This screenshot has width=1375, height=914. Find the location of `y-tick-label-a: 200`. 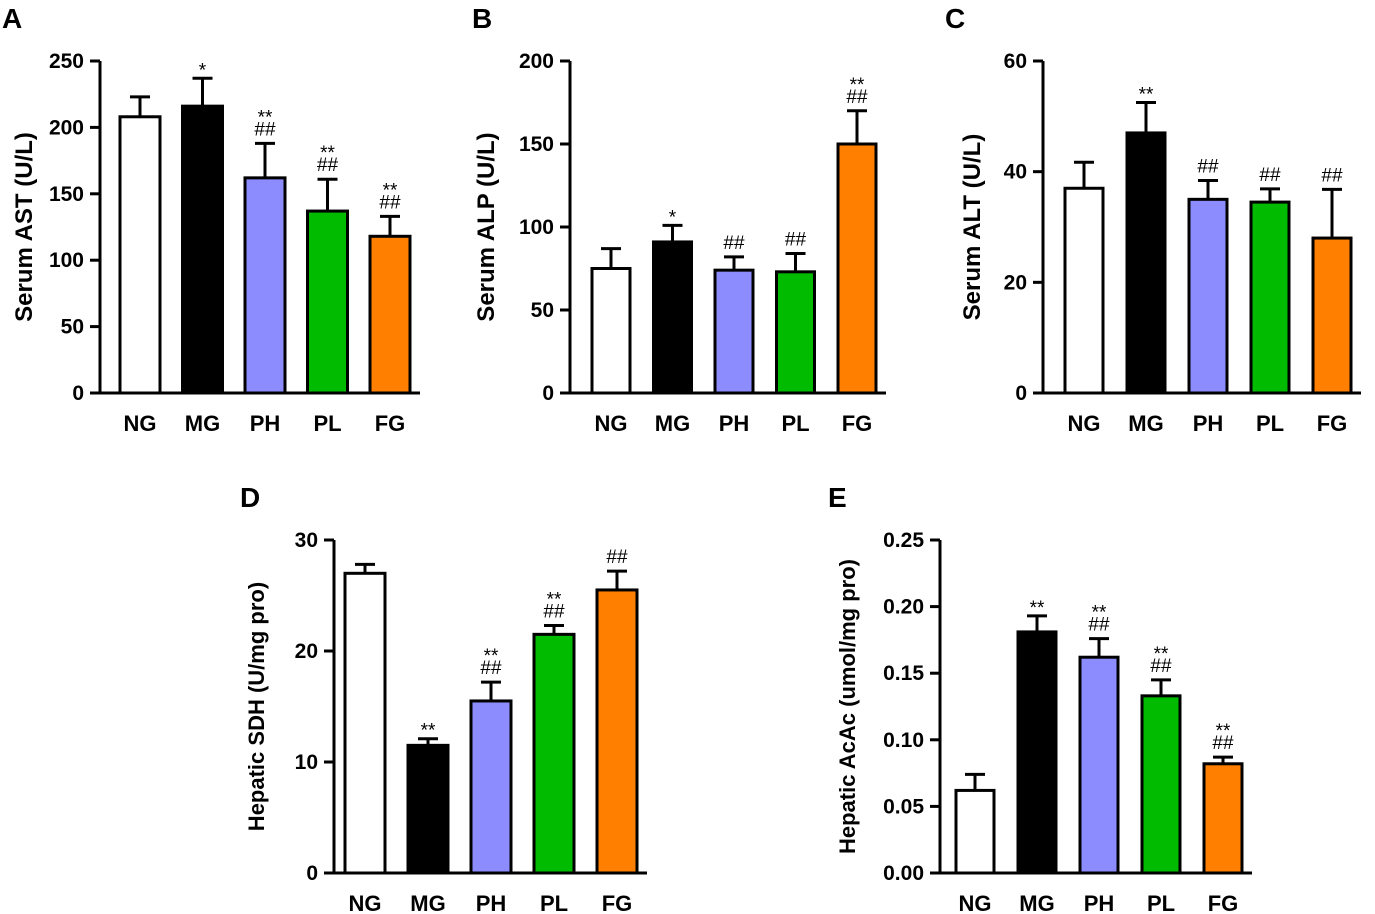

y-tick-label-a: 200 is located at coordinates (66, 127).